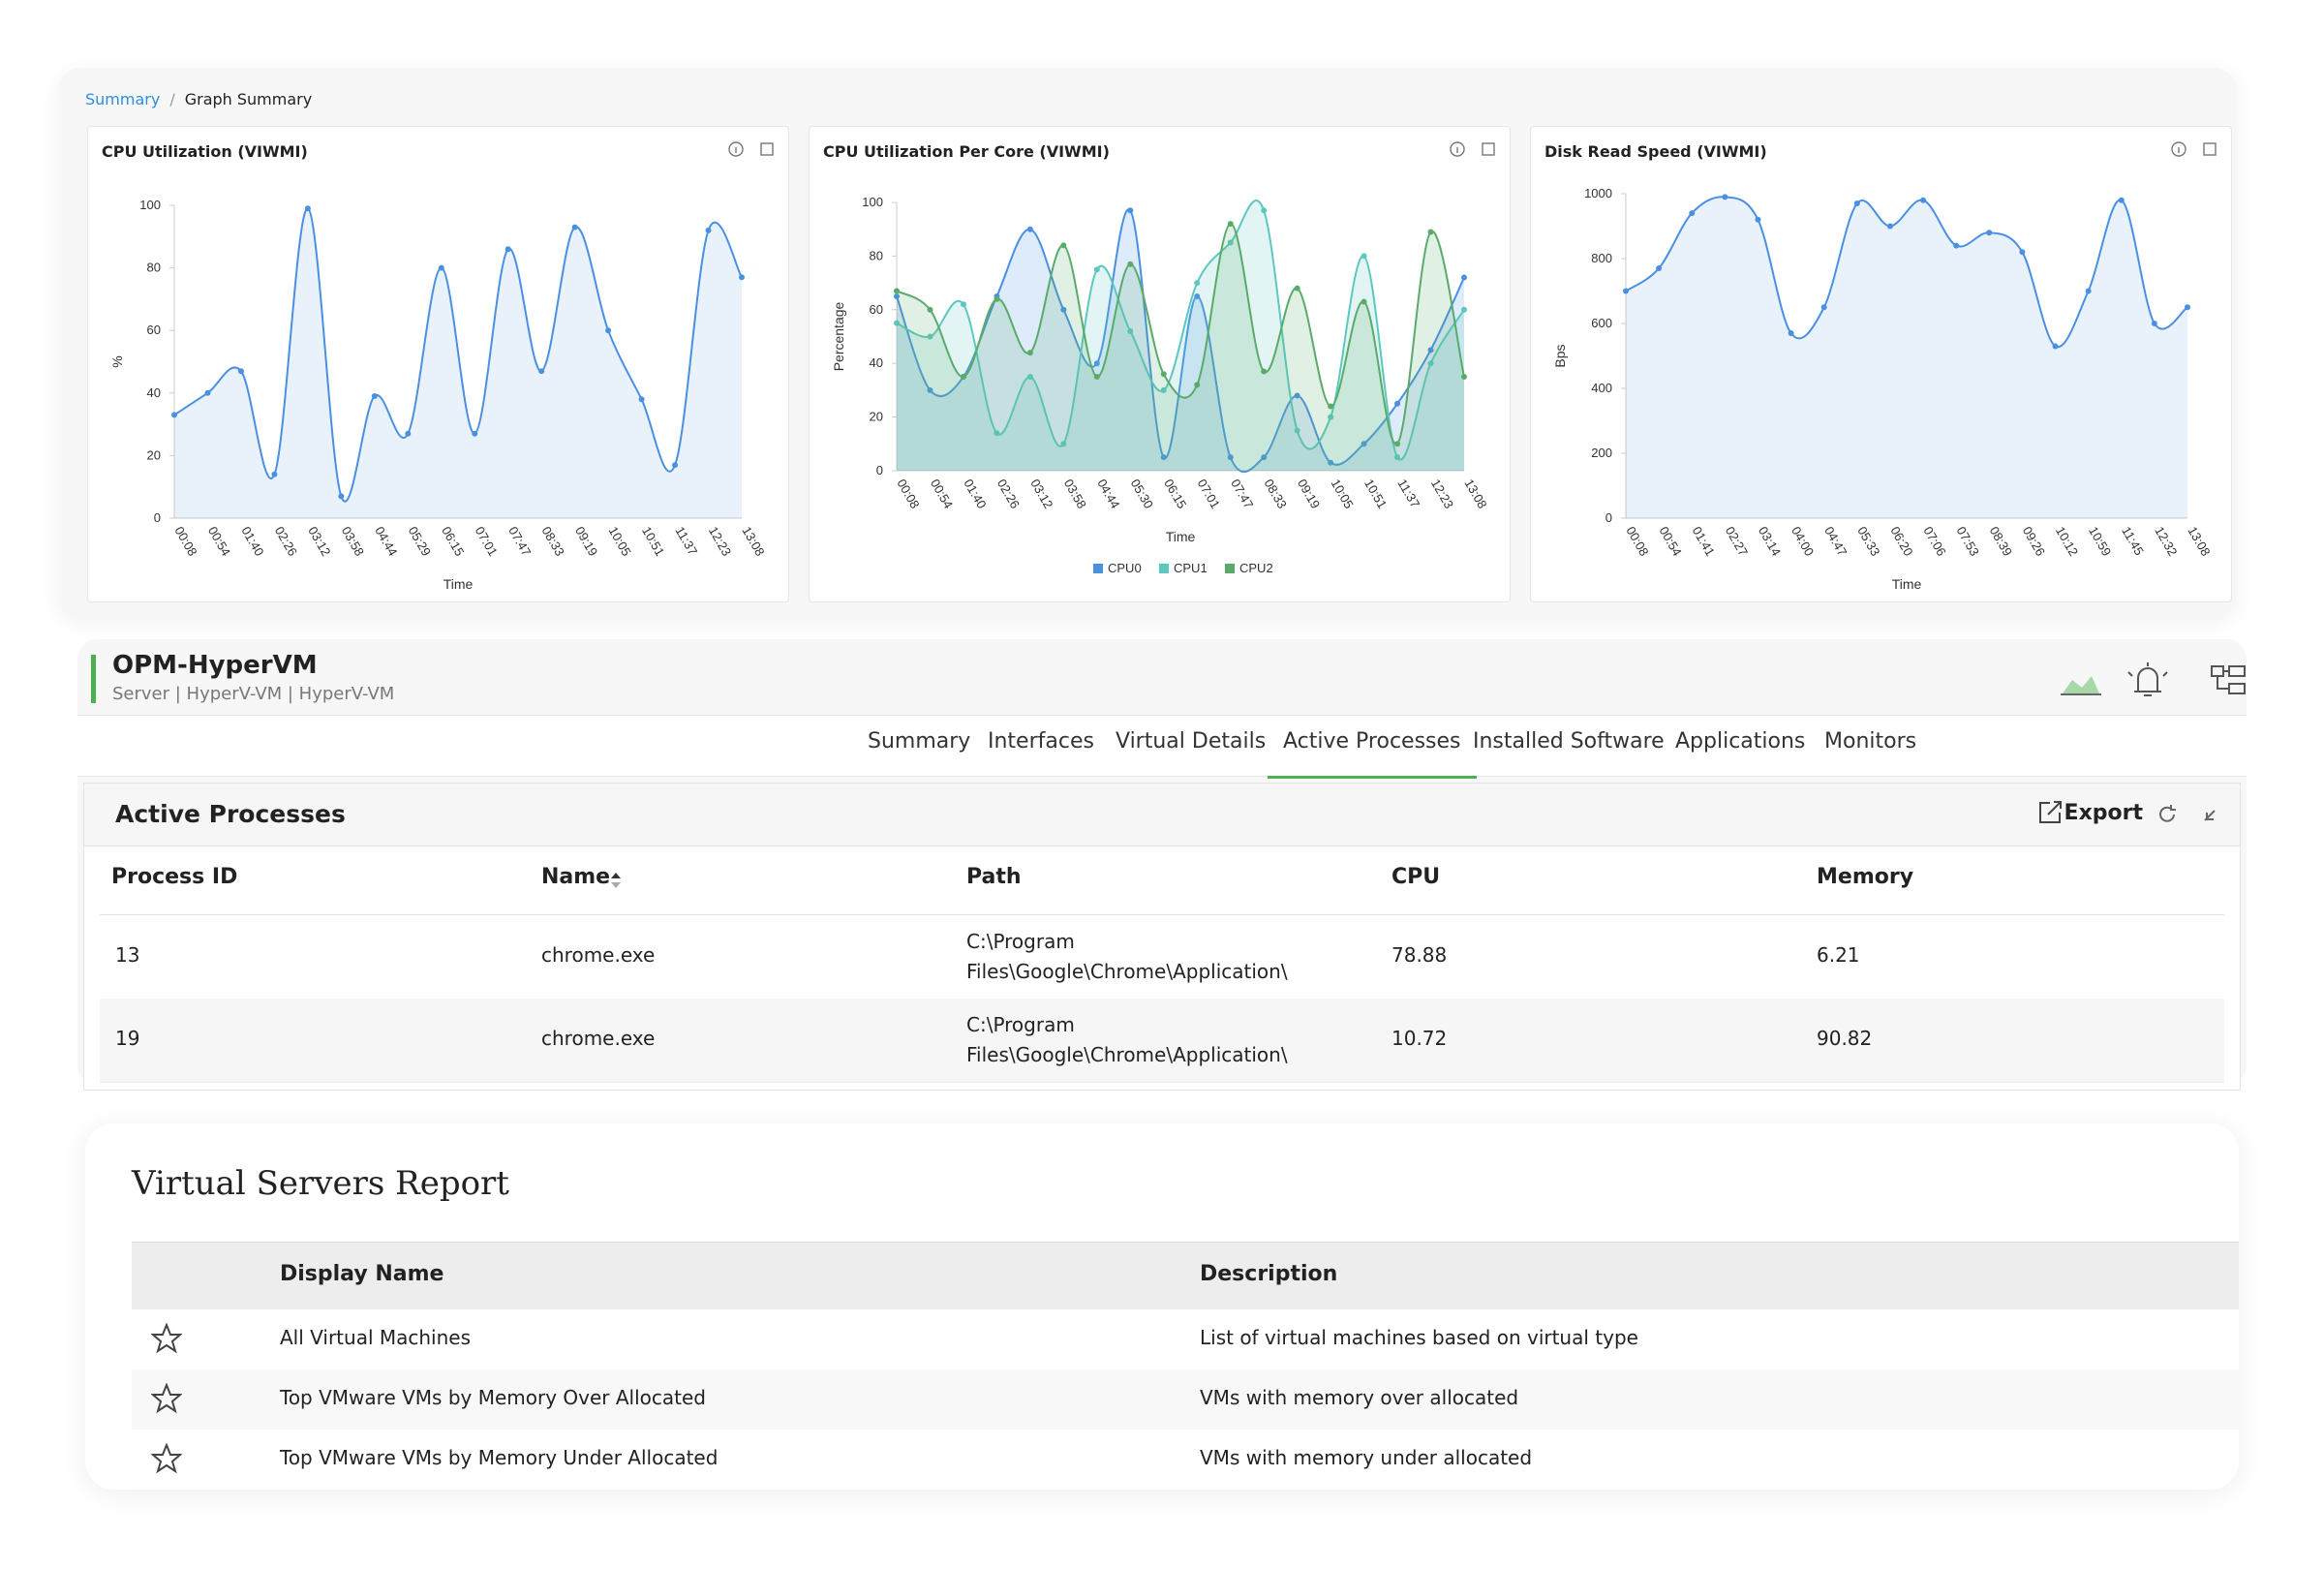  What do you see at coordinates (2050, 812) in the screenshot?
I see `export-icon` at bounding box center [2050, 812].